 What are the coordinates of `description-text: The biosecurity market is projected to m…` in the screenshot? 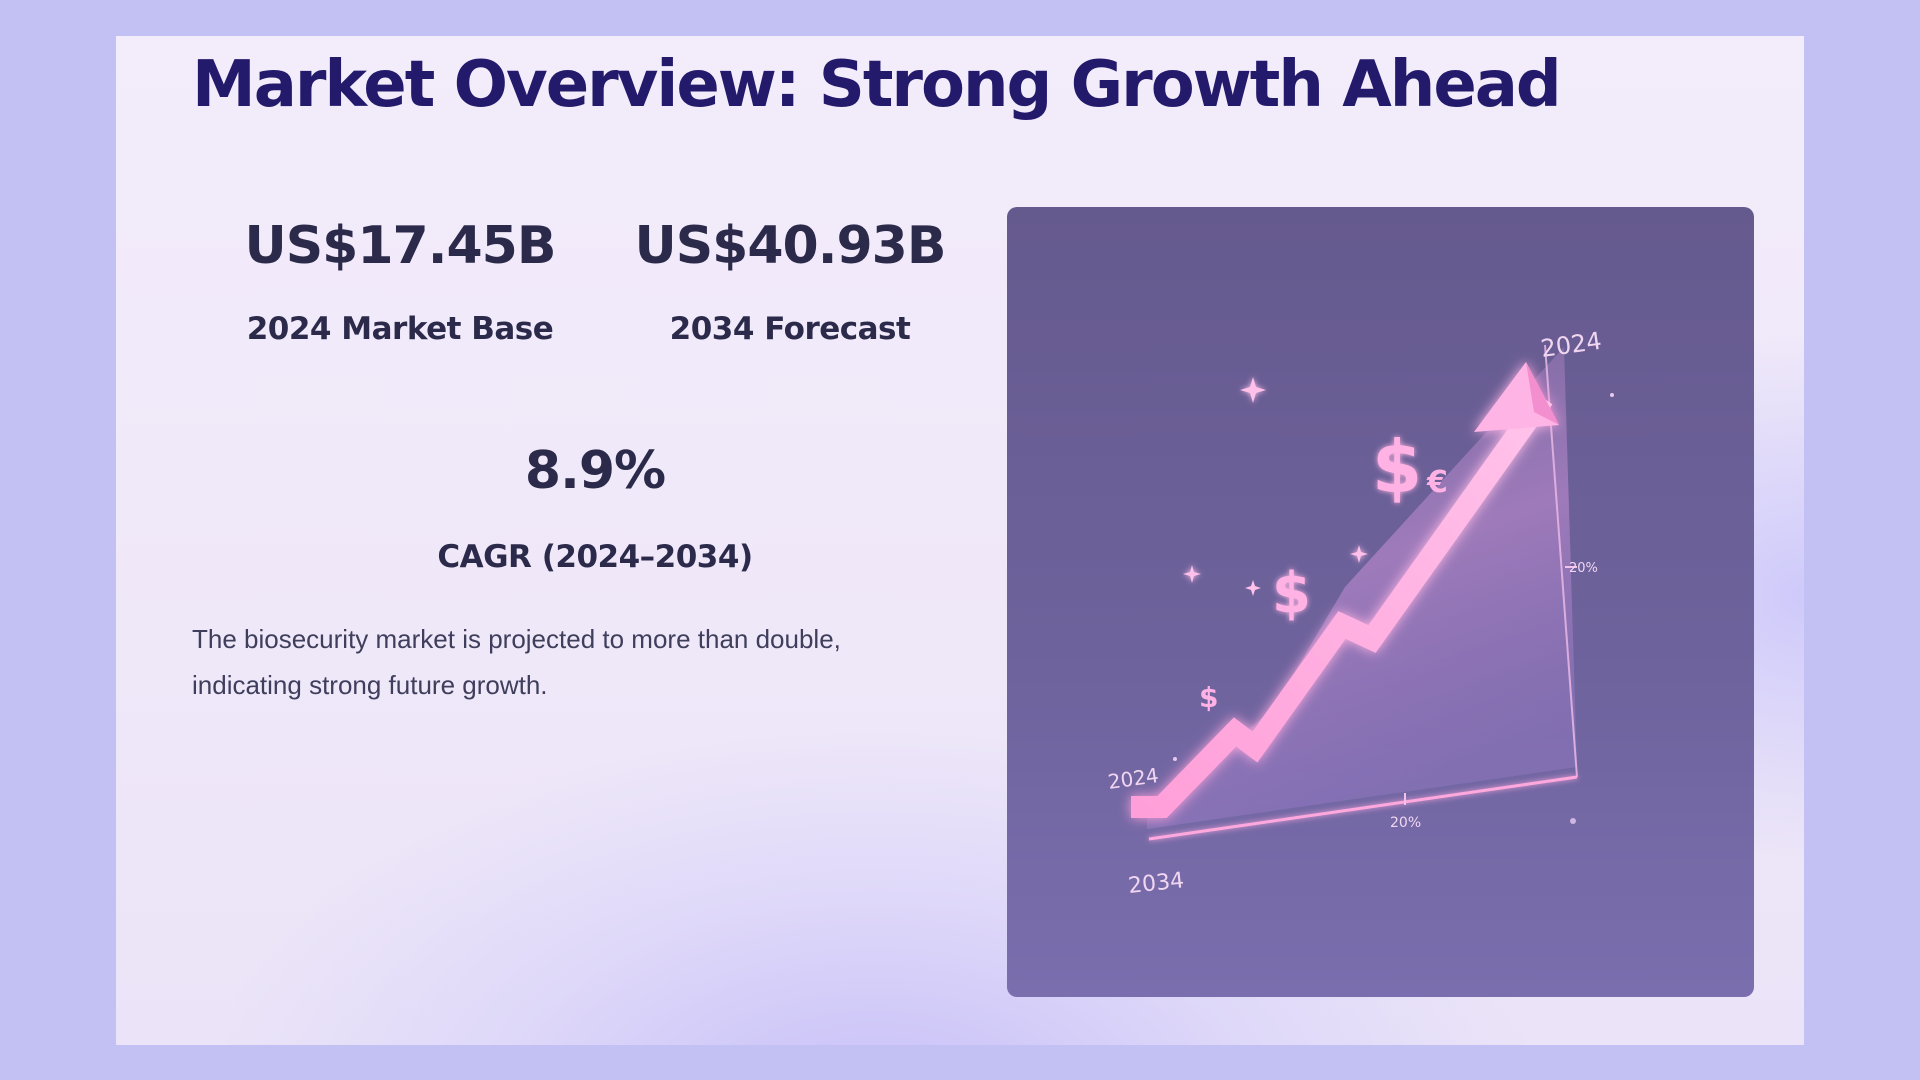 It's located at (516, 662).